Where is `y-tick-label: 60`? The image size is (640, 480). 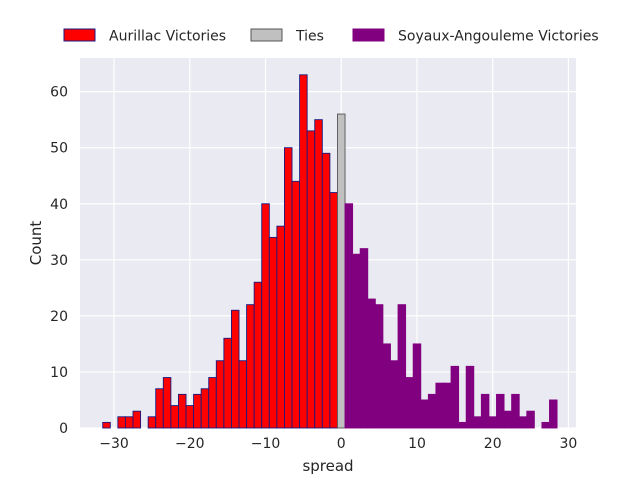
y-tick-label: 60 is located at coordinates (59, 93).